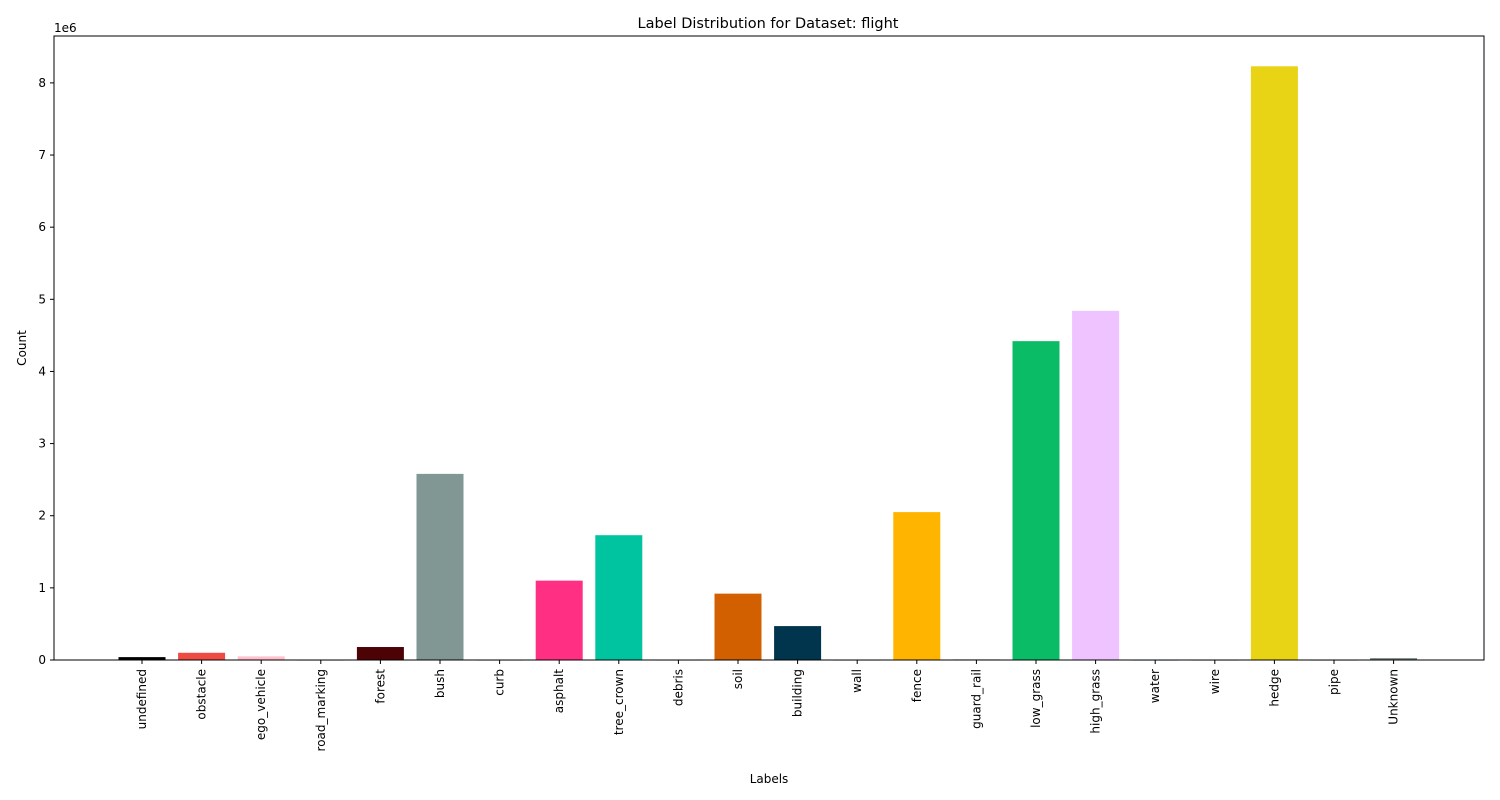 This screenshot has height=800, width=1500. What do you see at coordinates (1274, 363) in the screenshot?
I see `bar-hedge` at bounding box center [1274, 363].